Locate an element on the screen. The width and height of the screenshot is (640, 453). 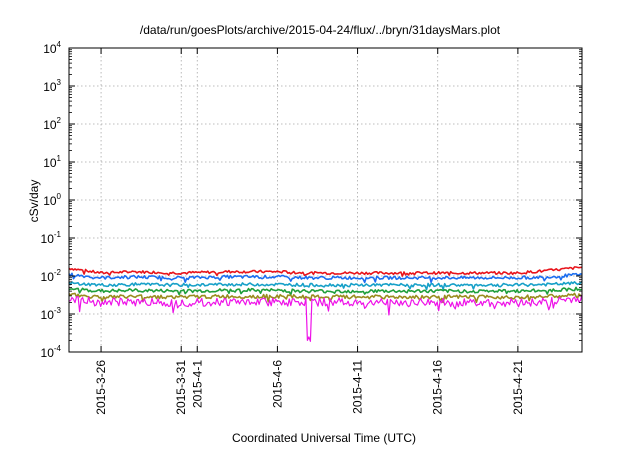
x-tick-label: 2015-4-1 is located at coordinates (197, 384).